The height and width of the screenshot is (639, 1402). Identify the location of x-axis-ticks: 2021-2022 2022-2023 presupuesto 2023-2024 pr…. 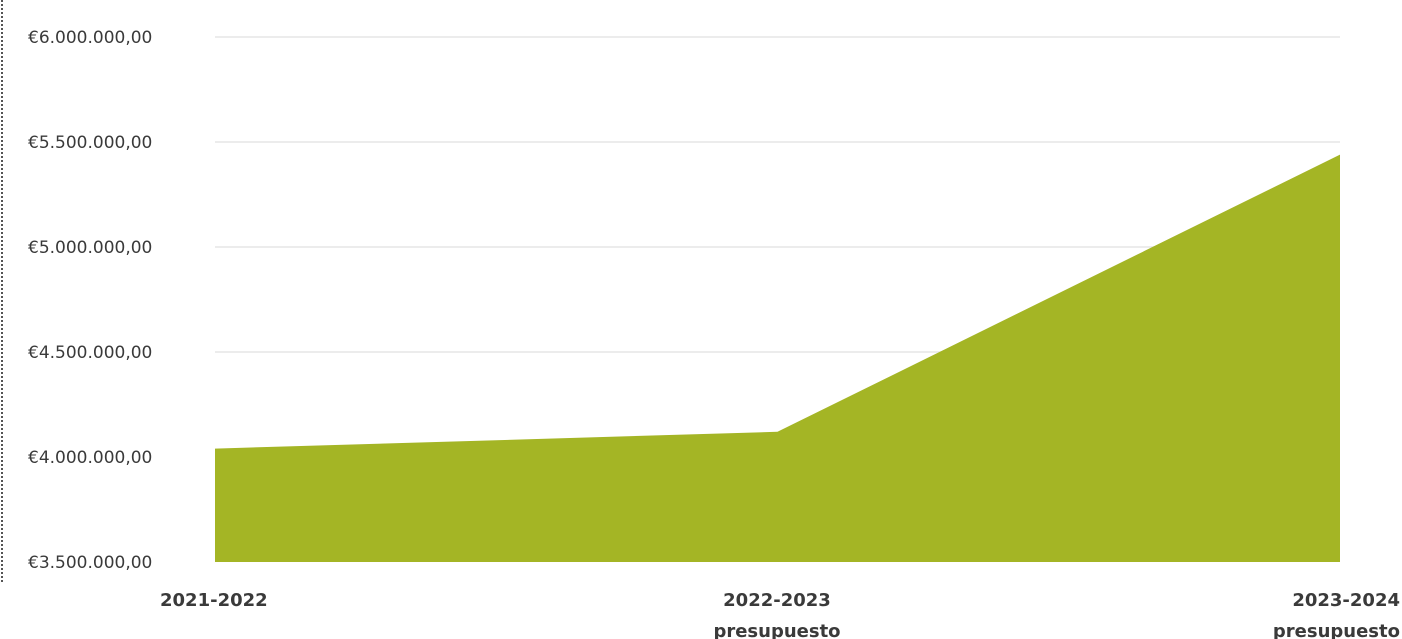
(780, 614).